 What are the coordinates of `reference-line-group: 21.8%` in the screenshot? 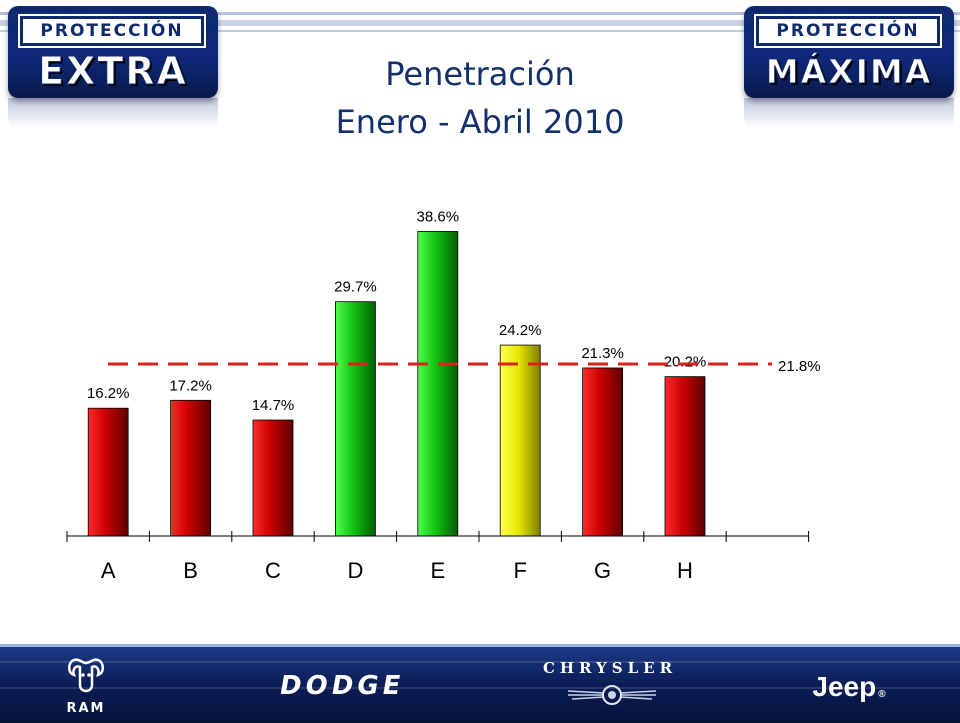 It's located at (464, 366).